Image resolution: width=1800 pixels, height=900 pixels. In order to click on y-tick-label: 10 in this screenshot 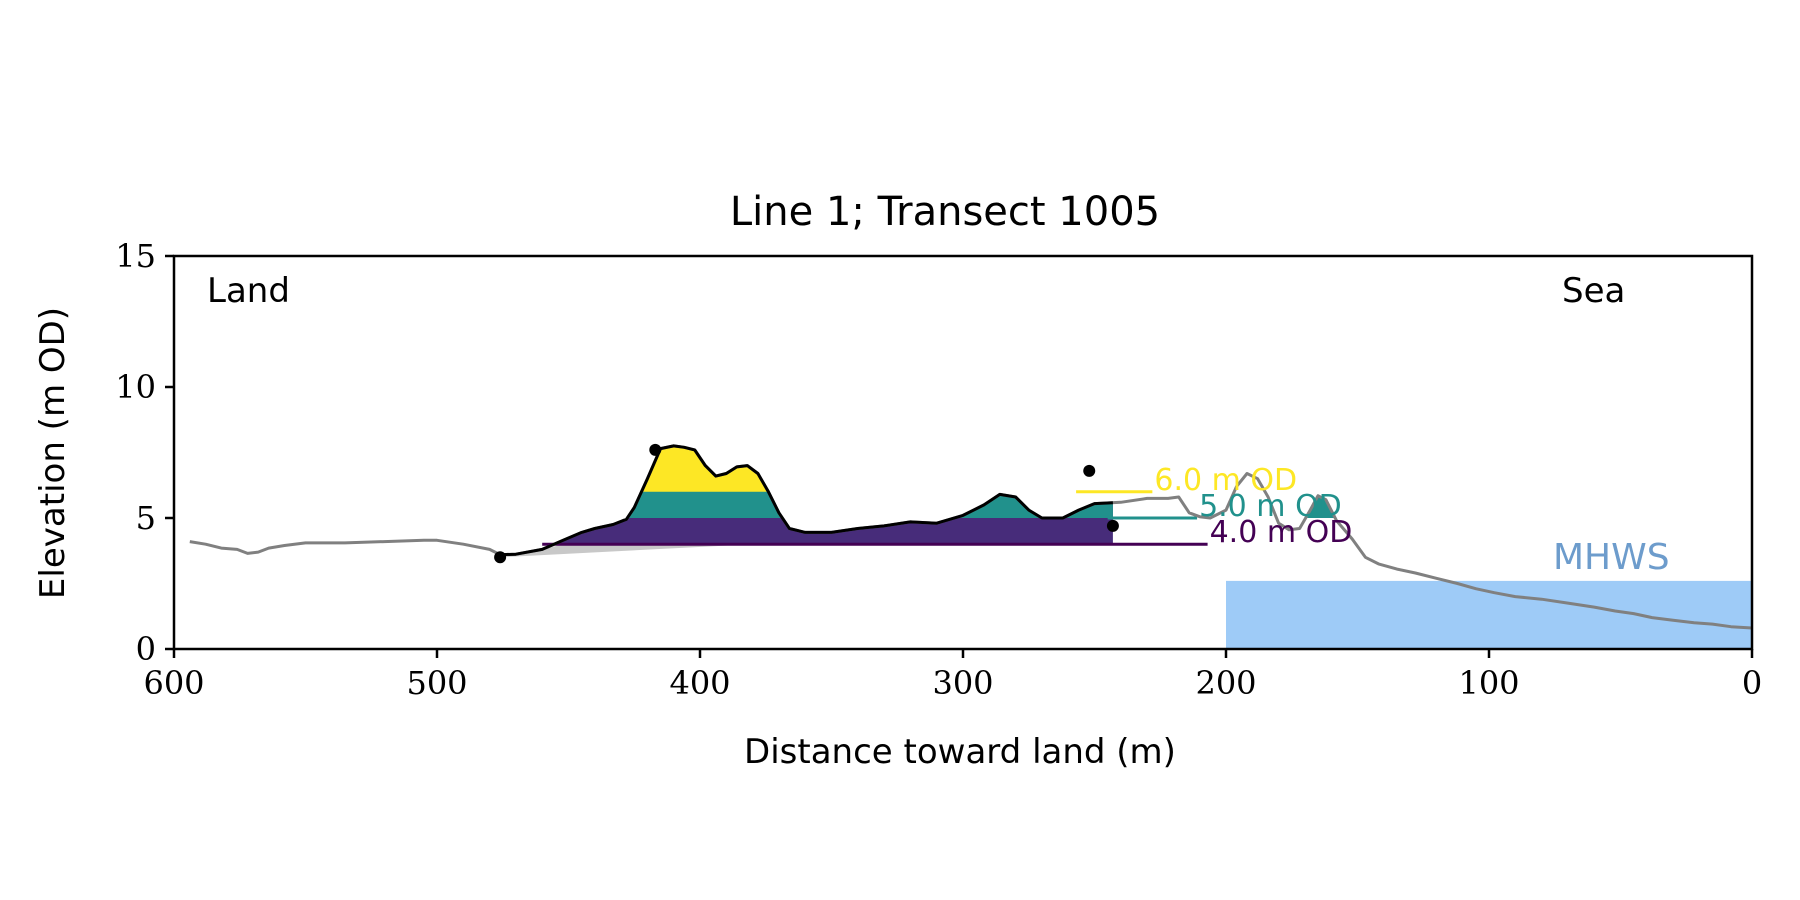, I will do `click(135, 387)`.